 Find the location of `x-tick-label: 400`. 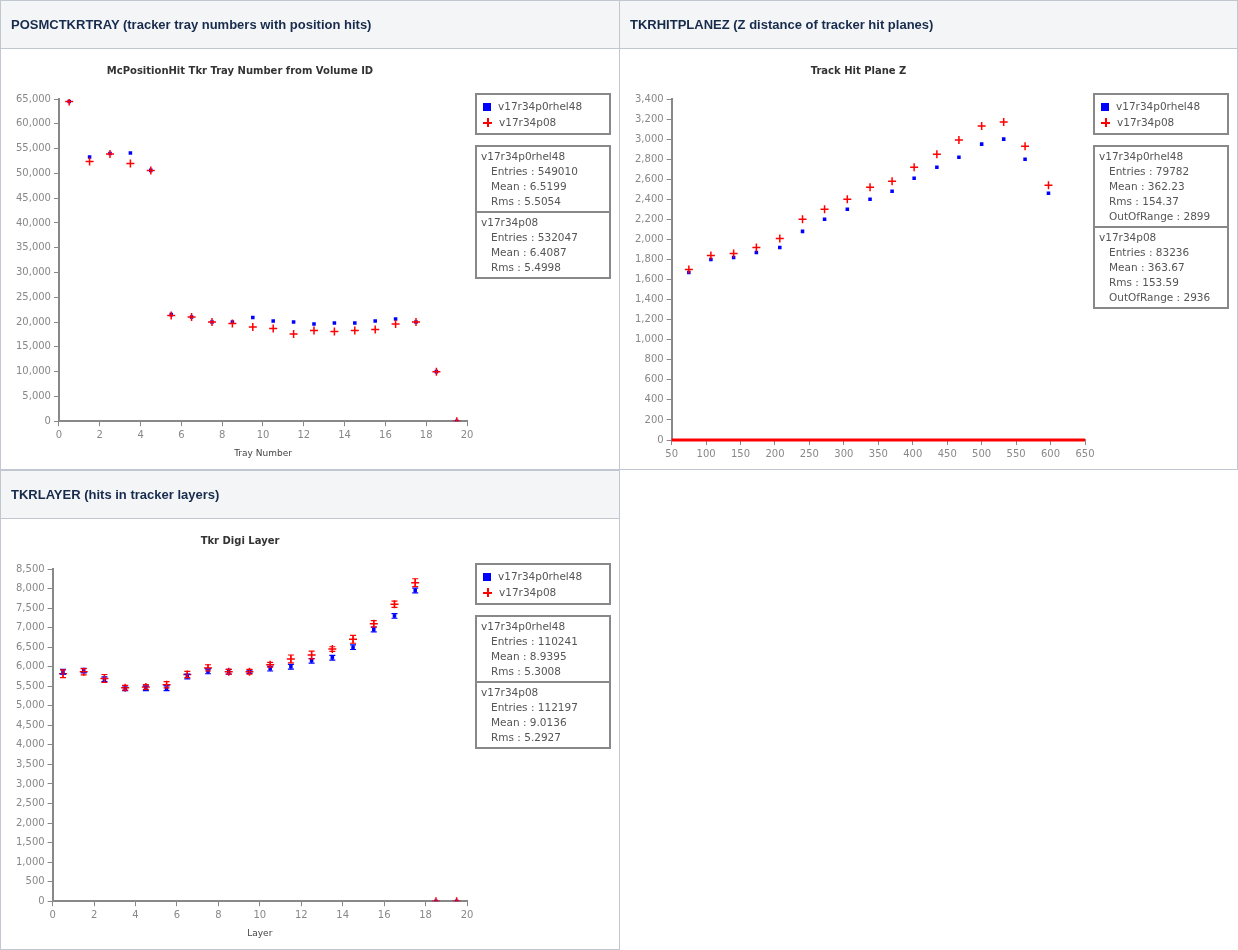

x-tick-label: 400 is located at coordinates (913, 453).